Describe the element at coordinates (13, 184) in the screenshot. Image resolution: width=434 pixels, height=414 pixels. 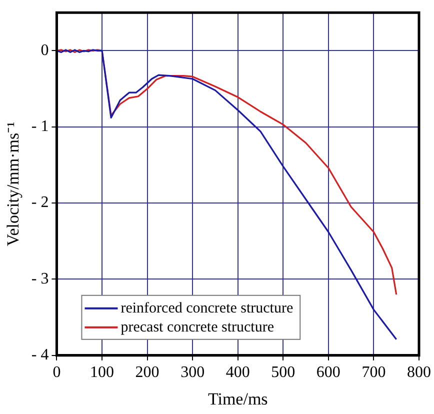
I see `y-axis-title: Velocity/mm·ms⁻¹` at that location.